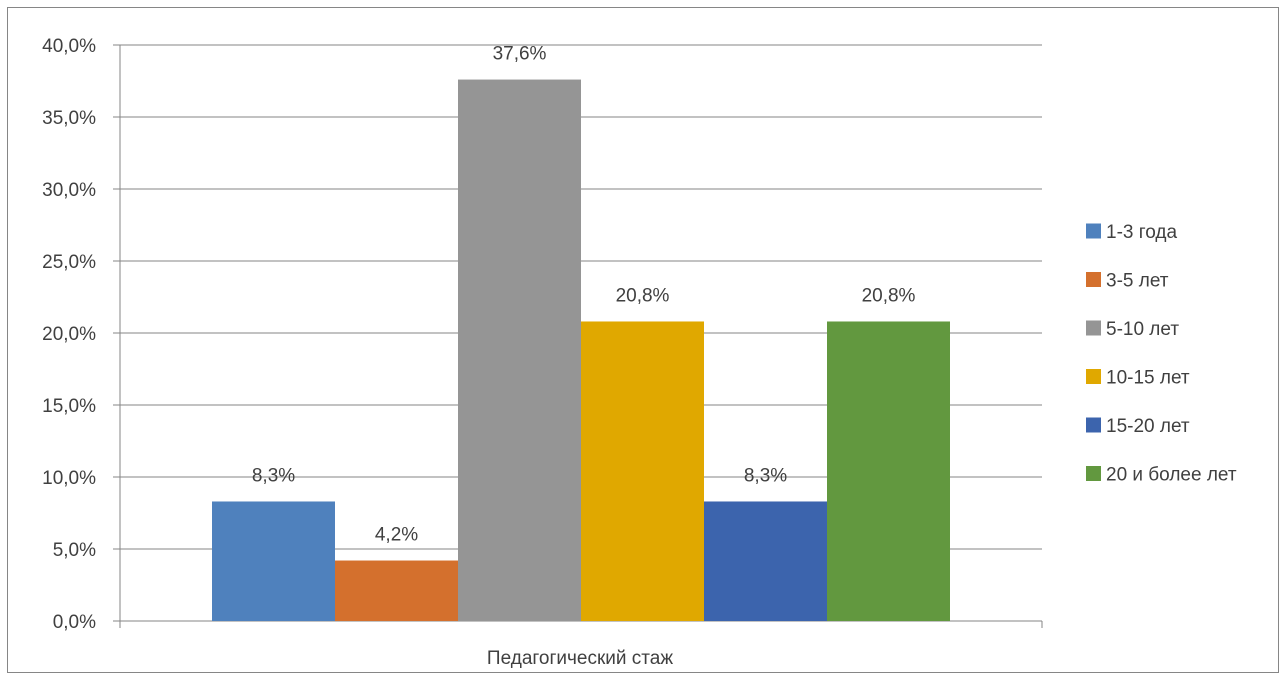 The image size is (1286, 679). I want to click on legend-label: 20 и более лет, so click(1171, 475).